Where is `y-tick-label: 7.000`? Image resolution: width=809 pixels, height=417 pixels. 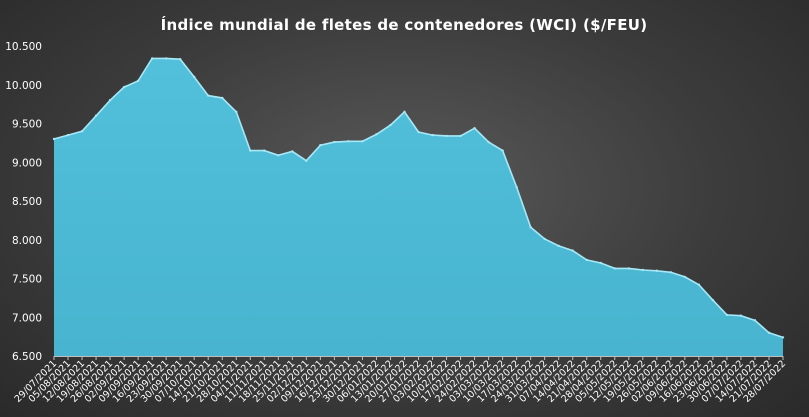 y-tick-label: 7.000 is located at coordinates (27, 318).